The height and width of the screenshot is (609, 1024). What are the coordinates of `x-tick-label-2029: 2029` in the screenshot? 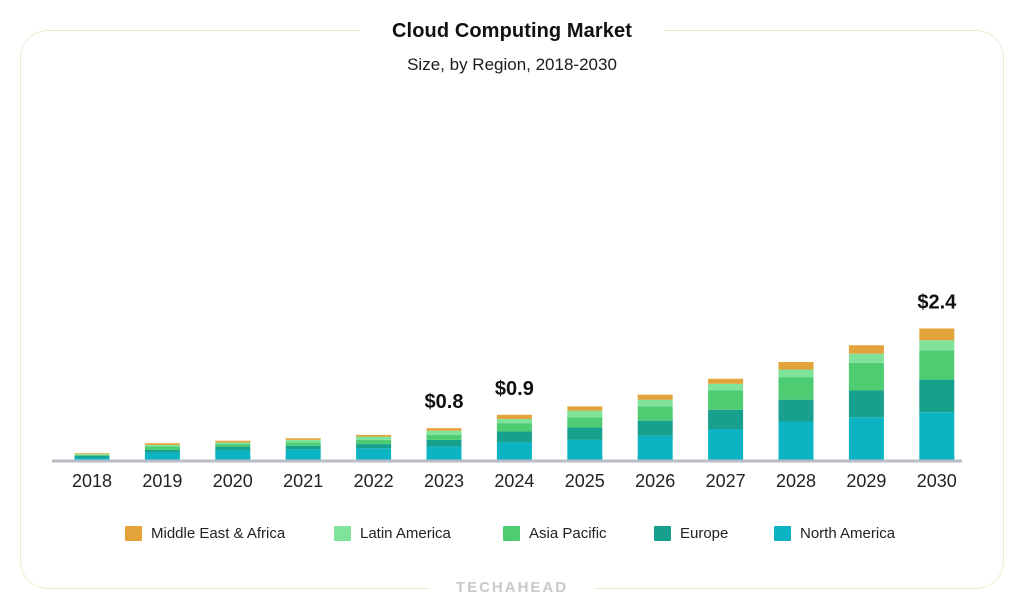 It's located at (866, 481).